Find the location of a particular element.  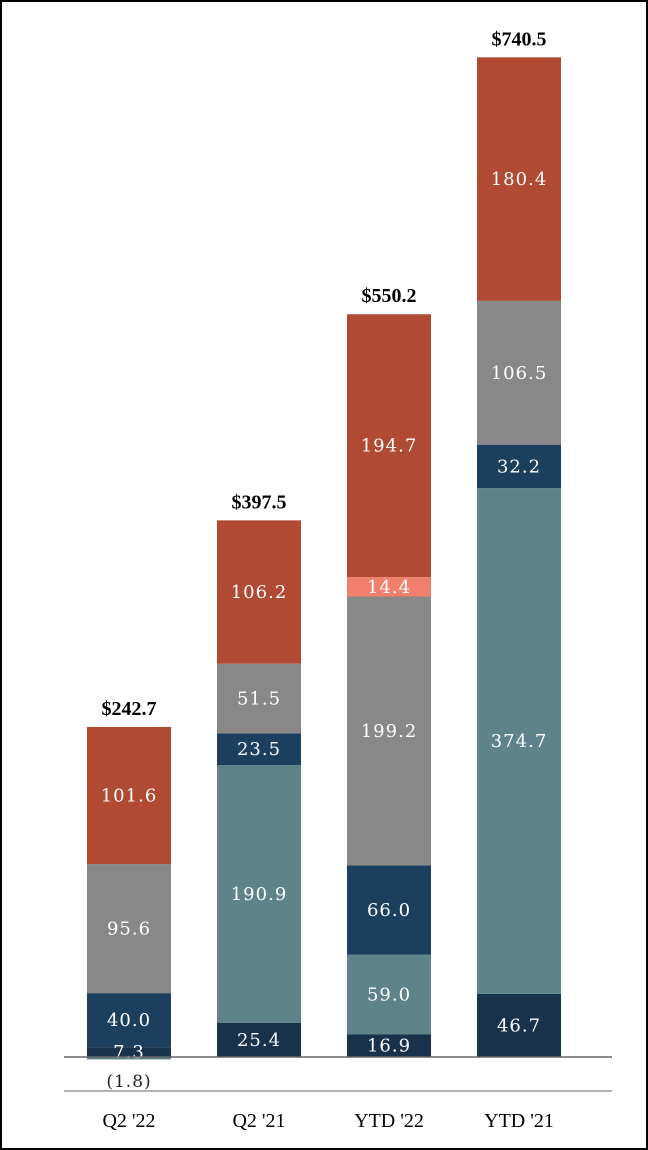

data-label-series-1-1: 25.4 is located at coordinates (259, 1040).